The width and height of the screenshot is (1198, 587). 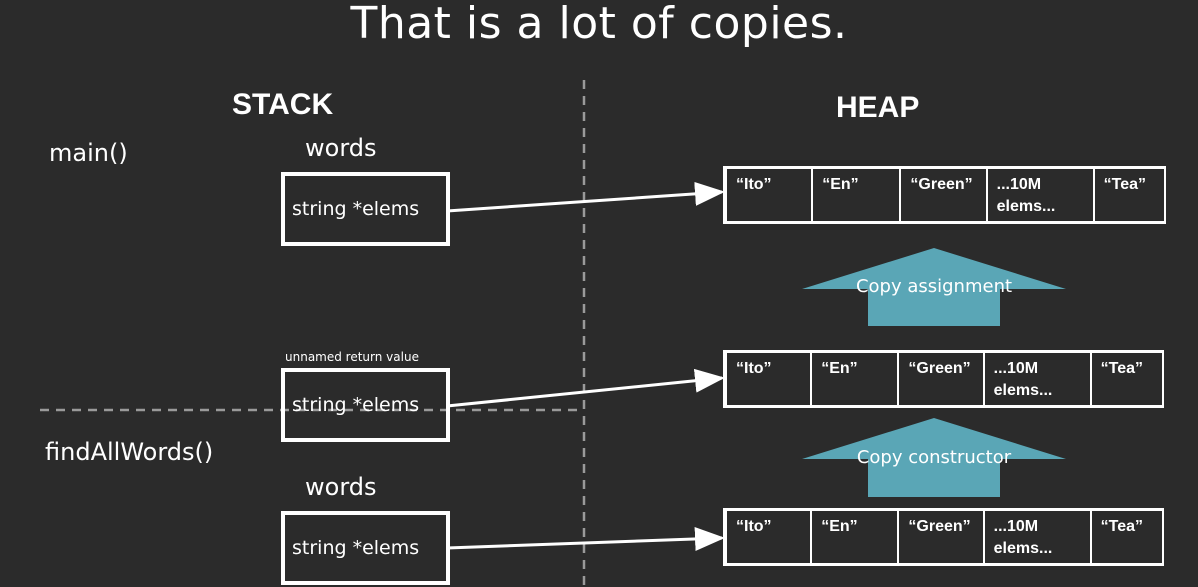 I want to click on main-frame-label: main(), so click(x=88, y=153).